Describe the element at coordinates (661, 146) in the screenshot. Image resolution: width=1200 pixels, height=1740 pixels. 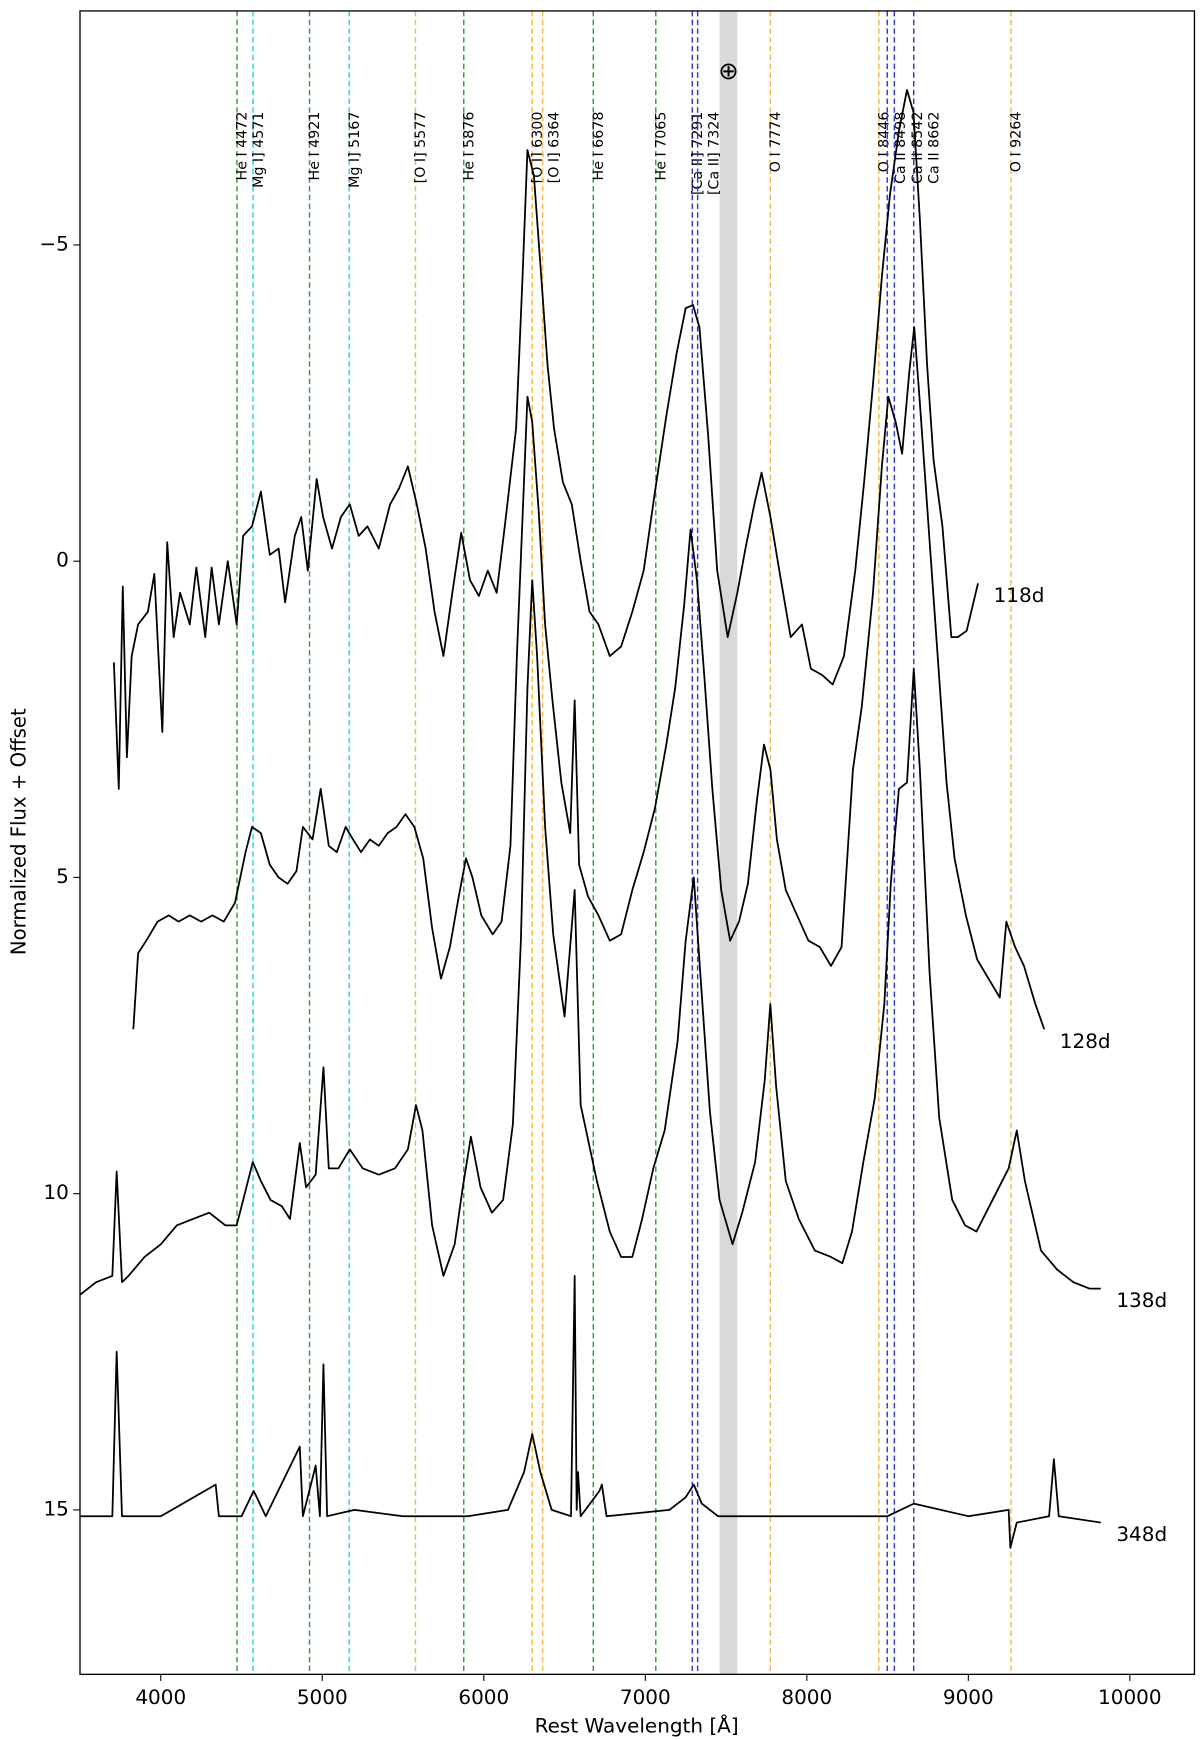
I see `line-label: He I 7065` at that location.